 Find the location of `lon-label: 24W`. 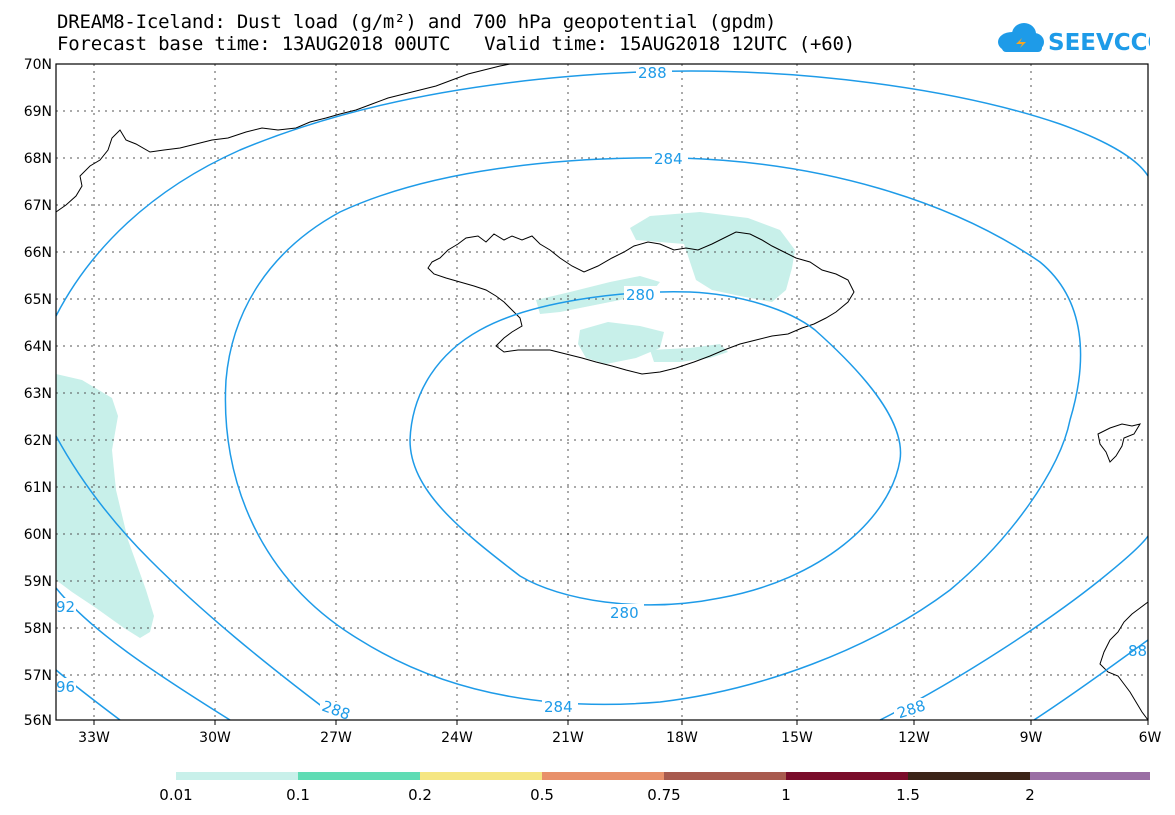

lon-label: 24W is located at coordinates (457, 738).